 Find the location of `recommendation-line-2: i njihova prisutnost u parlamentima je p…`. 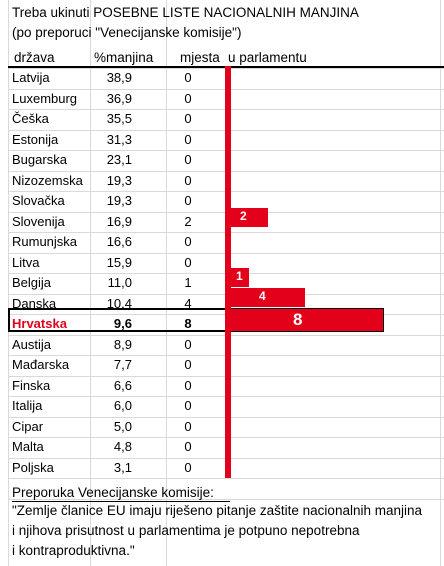

recommendation-line-2: i njihova prisutnost u parlamentima je p… is located at coordinates (186, 530).